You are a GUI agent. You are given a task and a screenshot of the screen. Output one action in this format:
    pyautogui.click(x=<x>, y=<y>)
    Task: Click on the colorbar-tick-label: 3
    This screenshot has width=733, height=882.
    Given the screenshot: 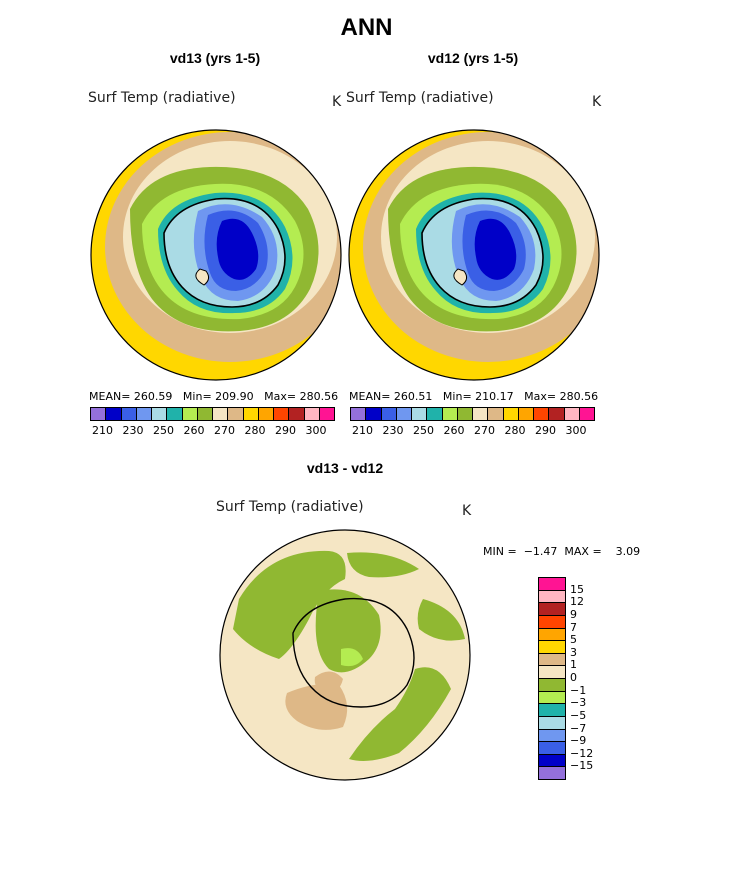 What is the action you would take?
    pyautogui.click(x=573, y=652)
    